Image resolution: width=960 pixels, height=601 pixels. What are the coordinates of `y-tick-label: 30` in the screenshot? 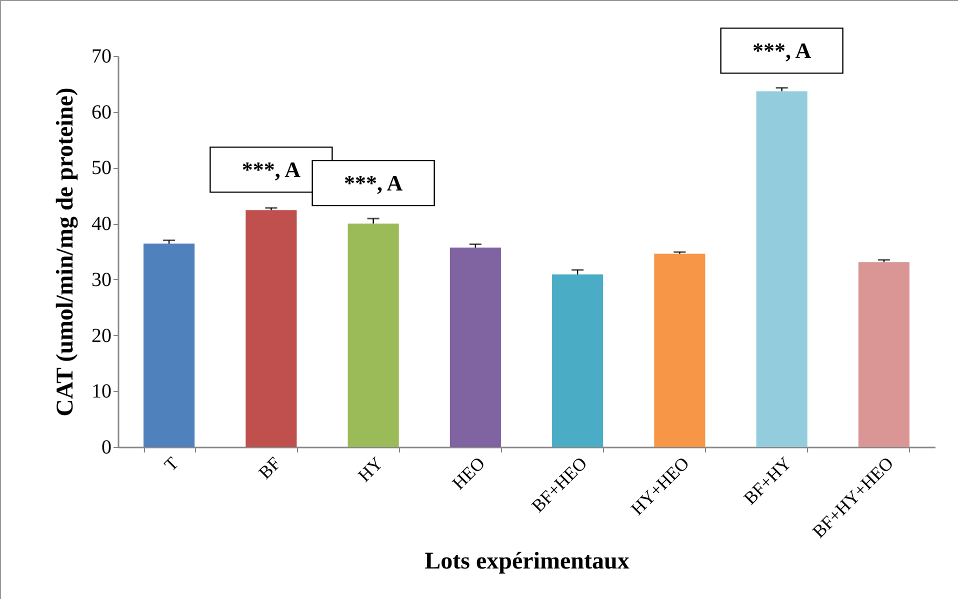 It's located at (102, 279).